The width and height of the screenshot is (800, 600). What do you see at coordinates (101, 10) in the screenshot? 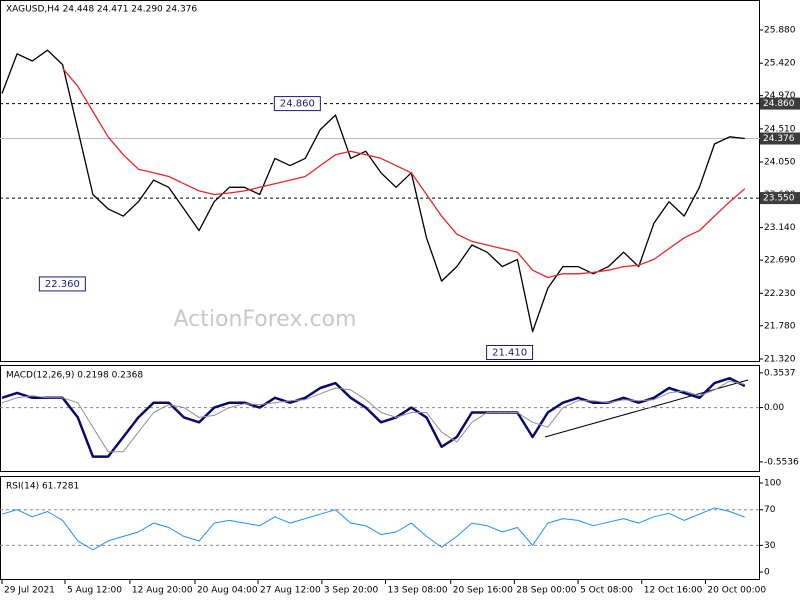
I see `panel-title: XAGUSD,H4 24.448 24.471 24.290 24.376` at bounding box center [101, 10].